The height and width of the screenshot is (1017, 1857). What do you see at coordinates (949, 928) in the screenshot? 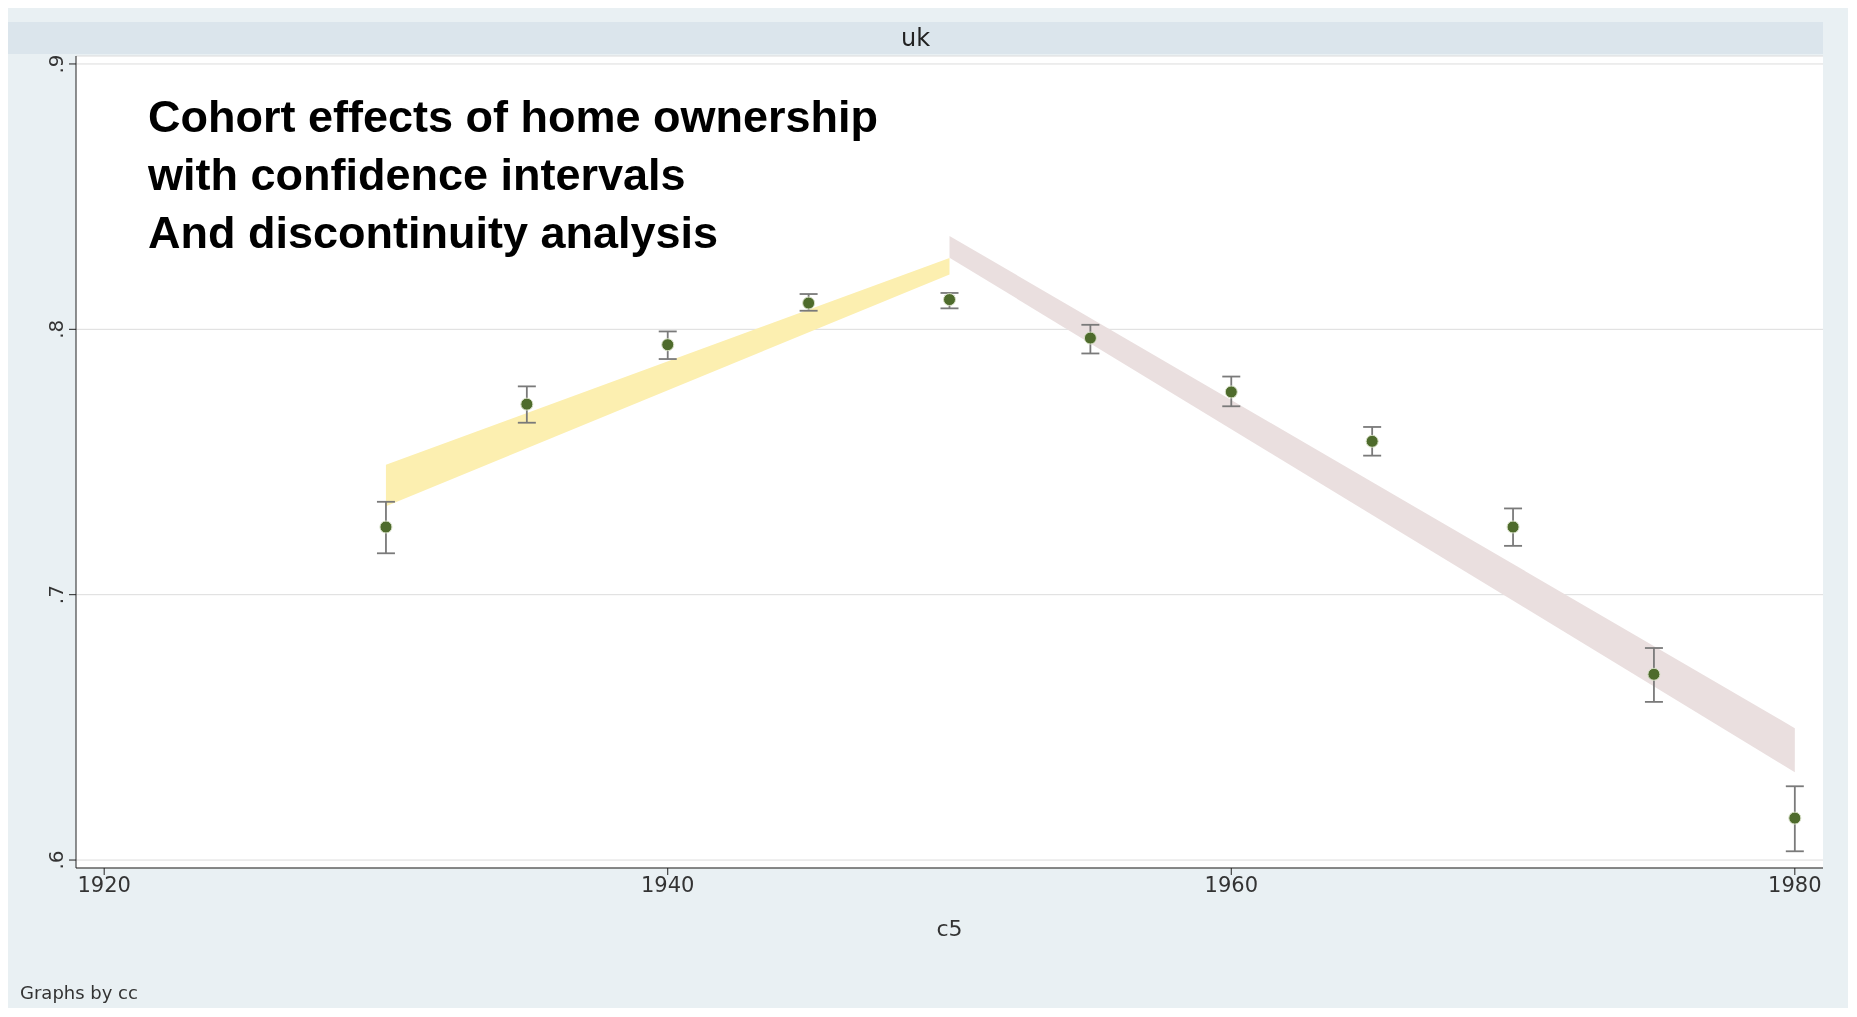
I see `x-axis-title: c5` at bounding box center [949, 928].